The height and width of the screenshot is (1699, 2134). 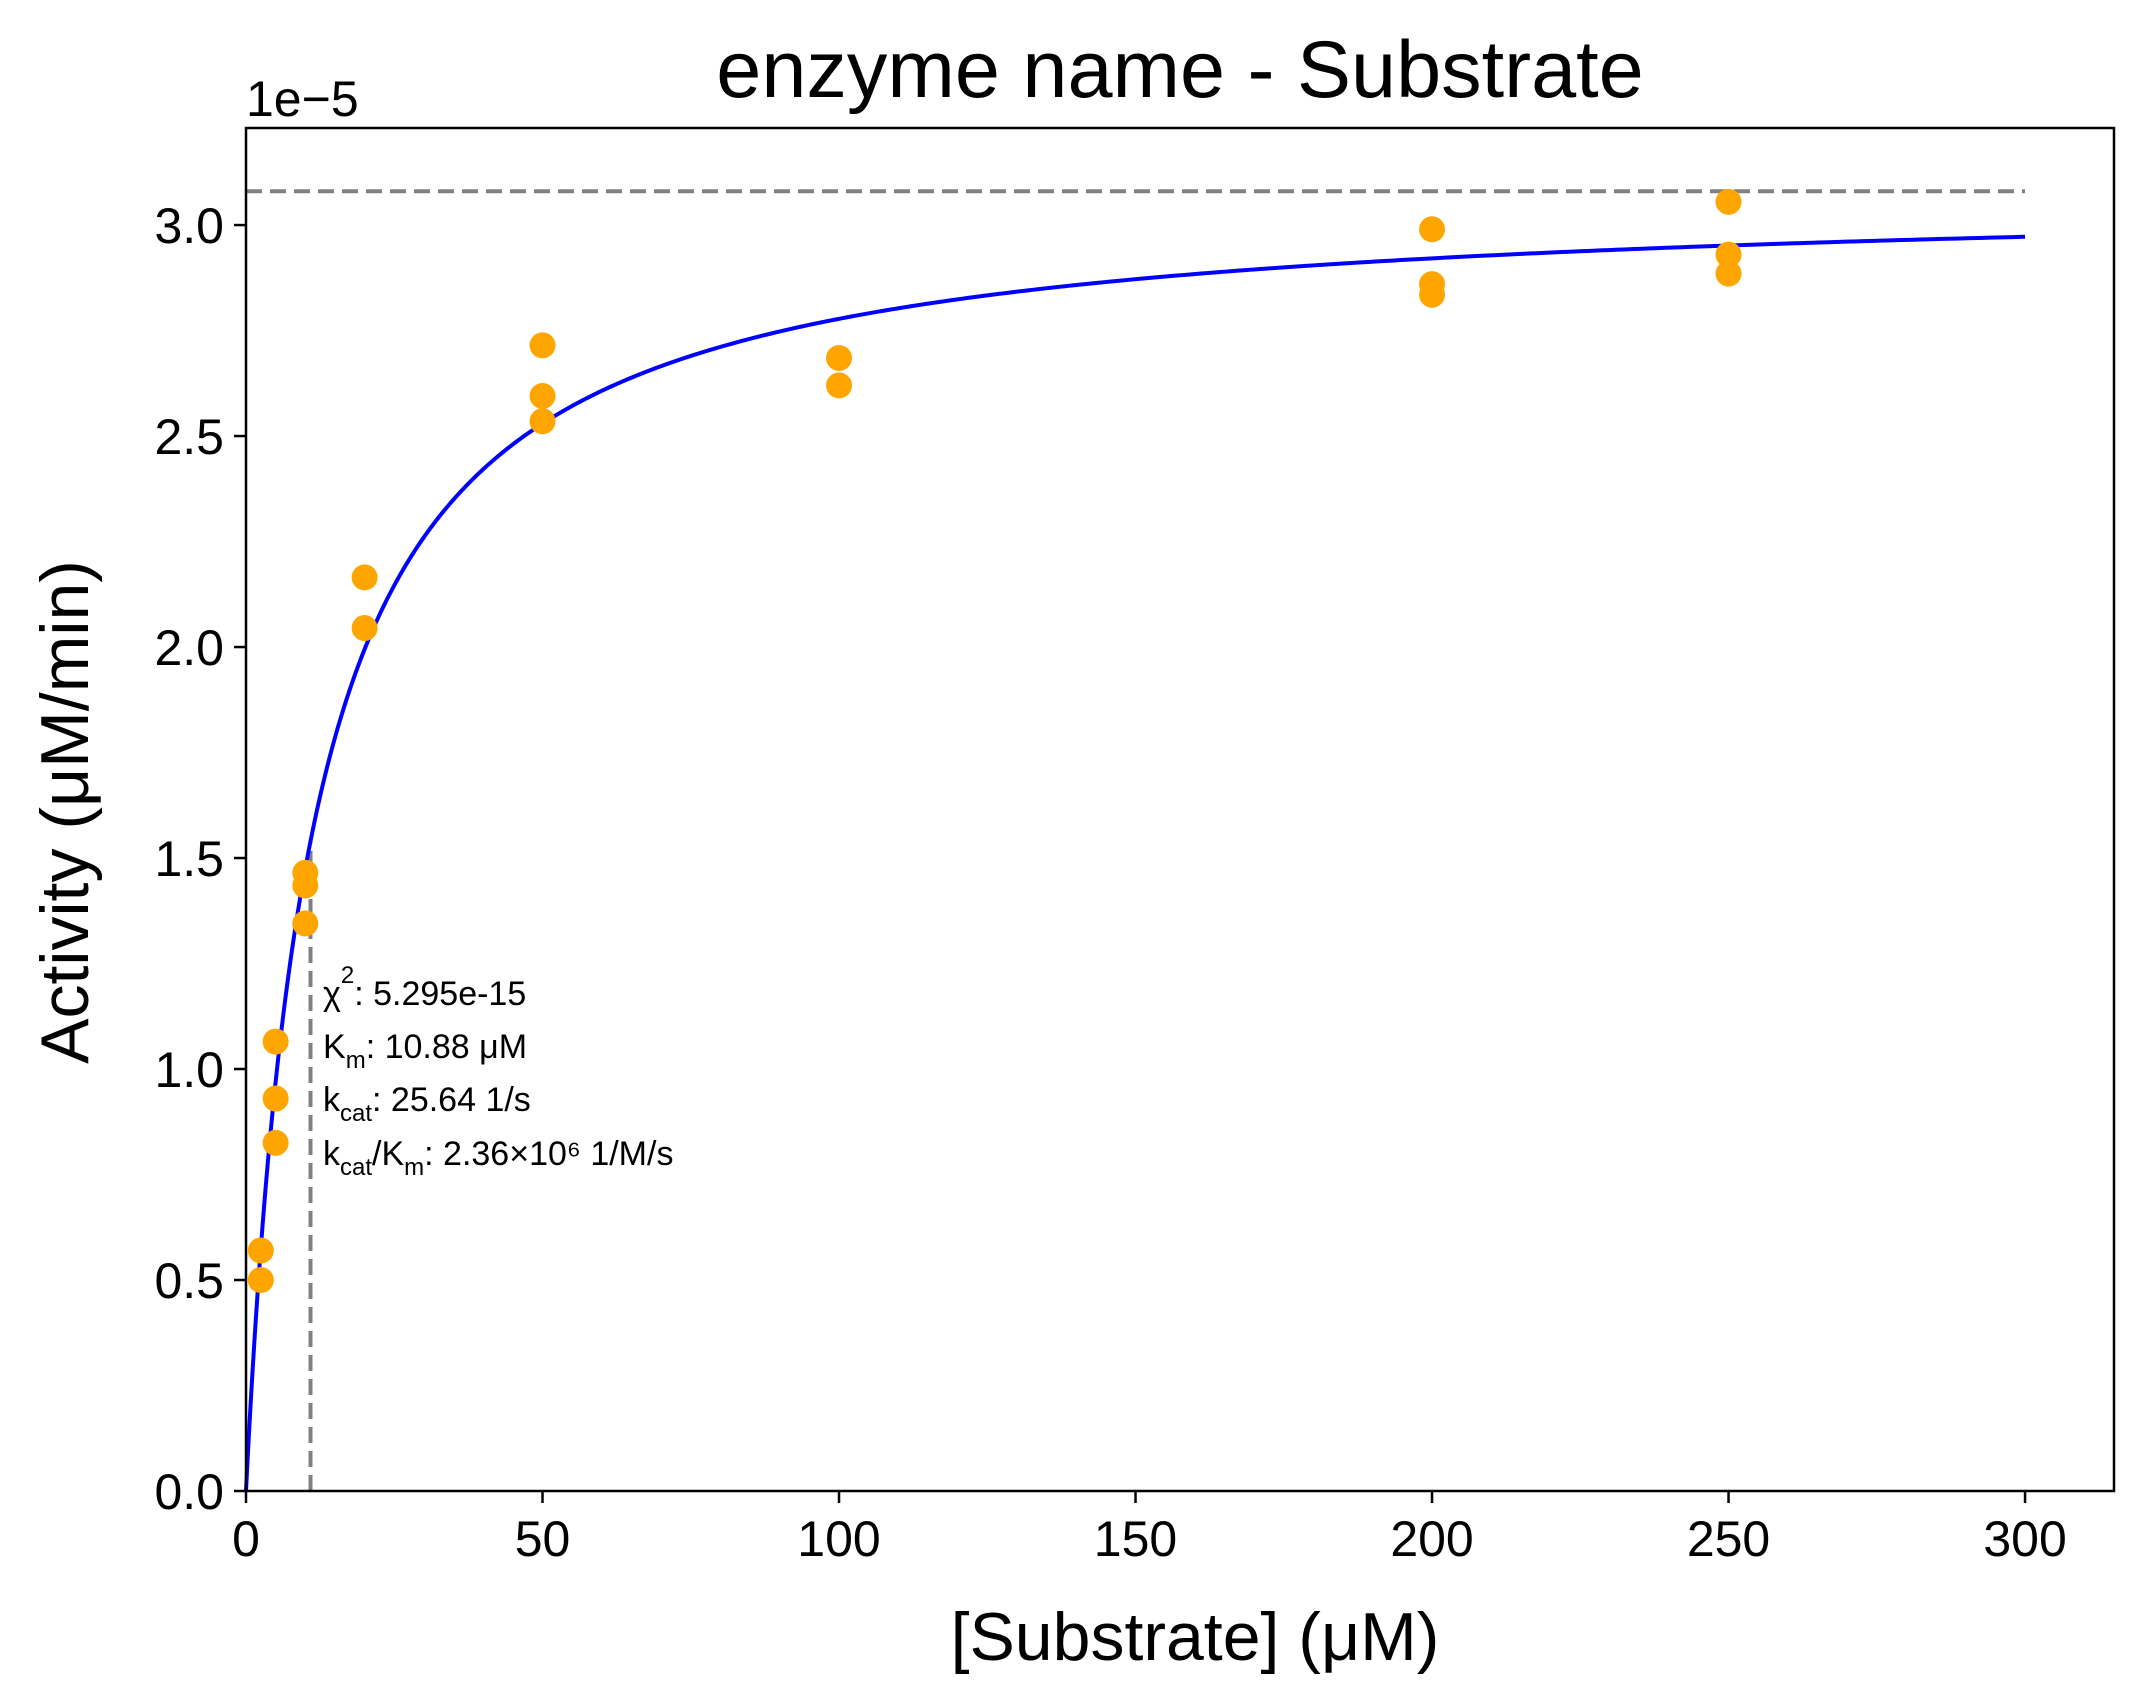 What do you see at coordinates (189, 226) in the screenshot?
I see `y-tick-label: 3.0` at bounding box center [189, 226].